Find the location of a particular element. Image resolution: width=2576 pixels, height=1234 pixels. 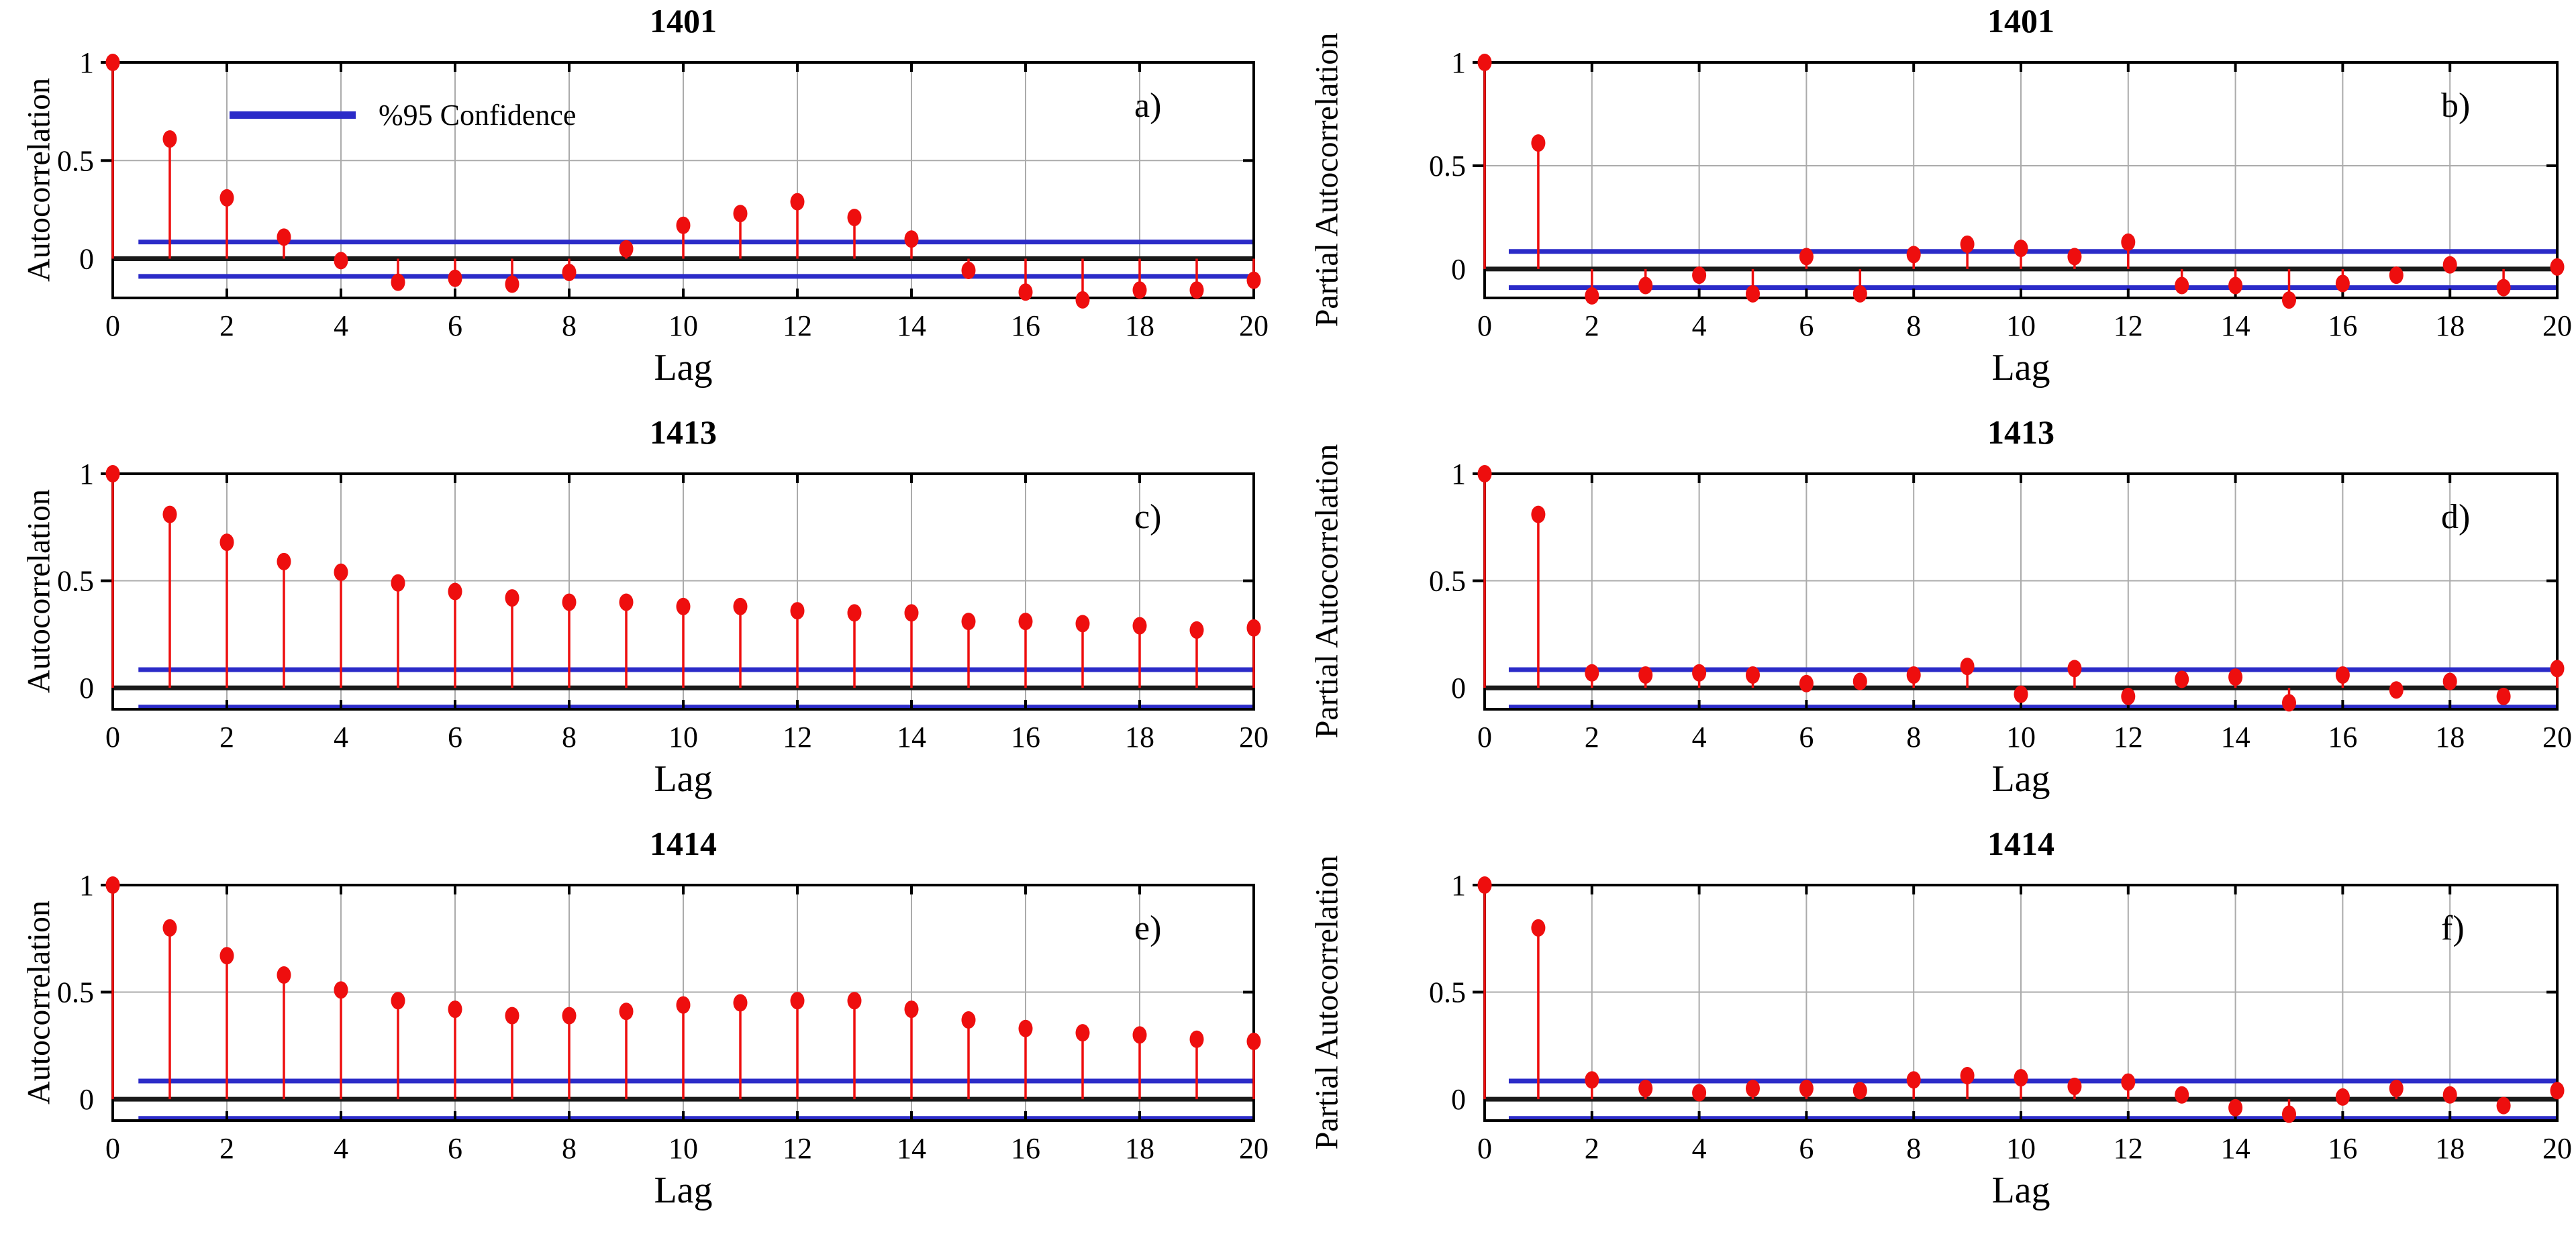

y-tick-label: 1 is located at coordinates (1458, 885).